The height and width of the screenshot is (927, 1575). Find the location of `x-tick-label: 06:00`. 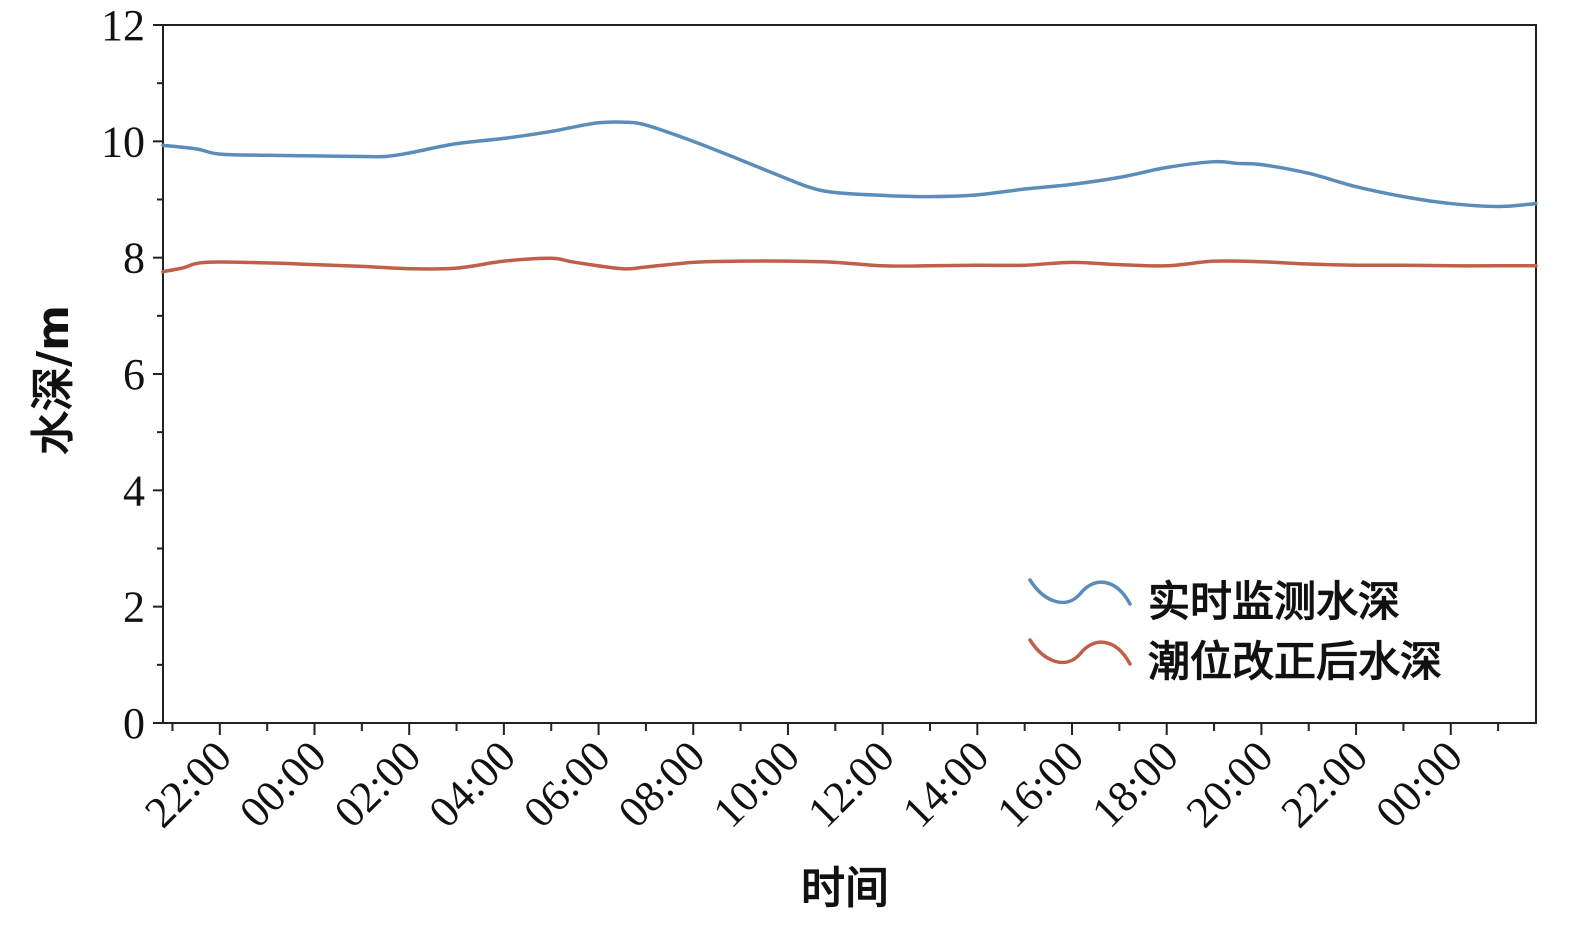

x-tick-label: 06:00 is located at coordinates (567, 784).